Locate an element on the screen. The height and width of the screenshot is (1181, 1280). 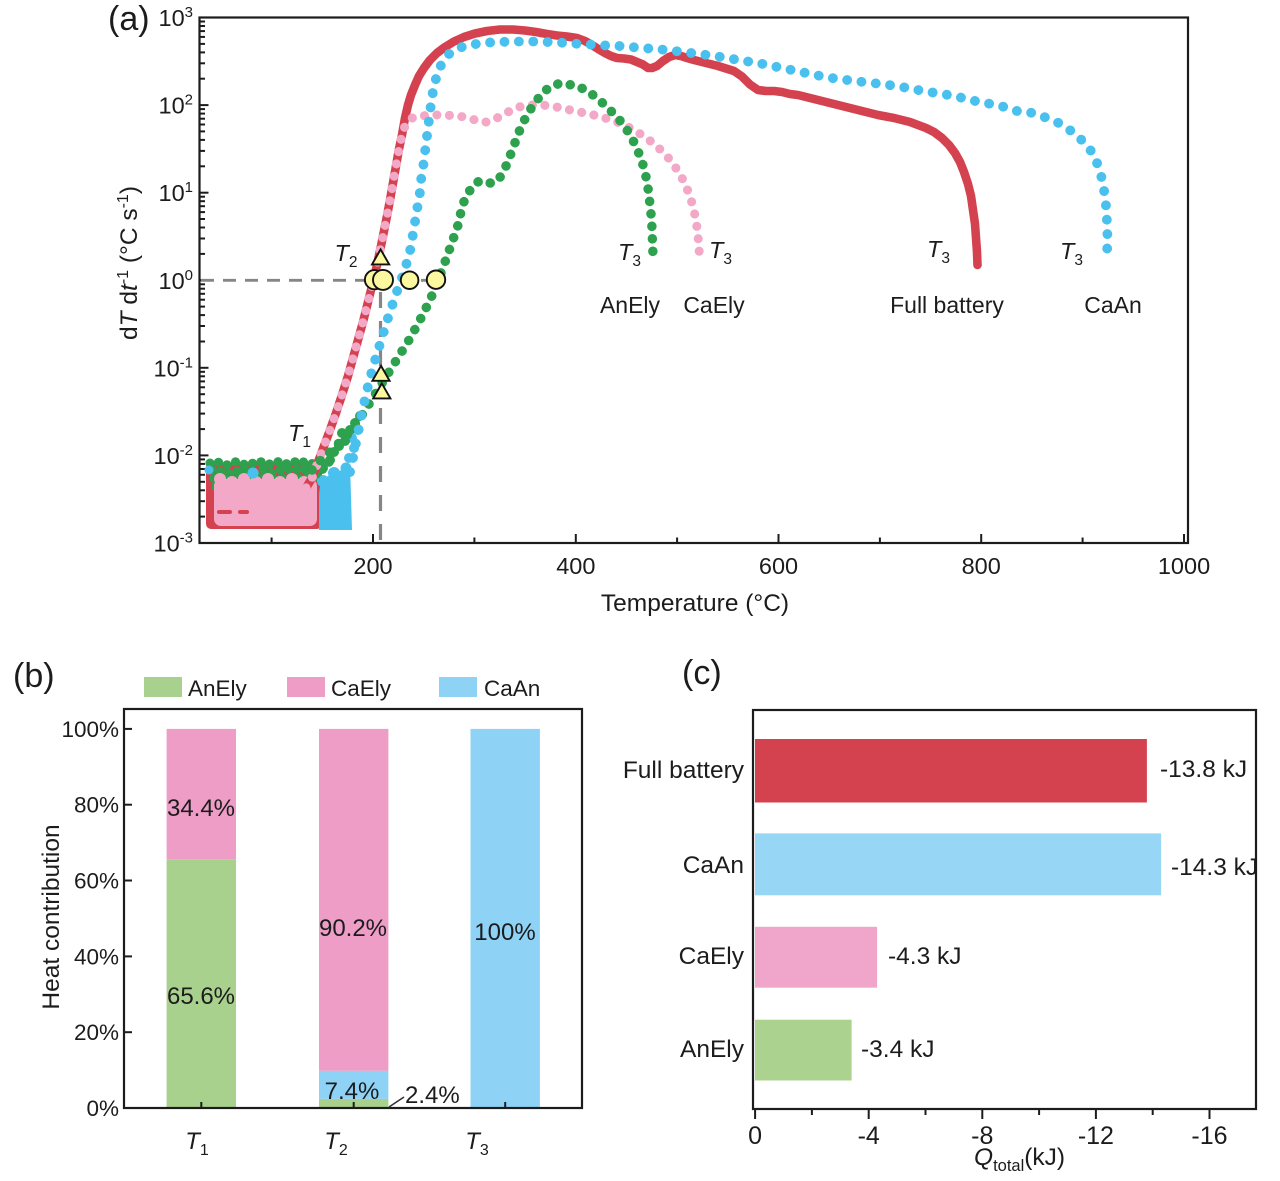
svg-text: -4 is located at coordinates (869, 1136).